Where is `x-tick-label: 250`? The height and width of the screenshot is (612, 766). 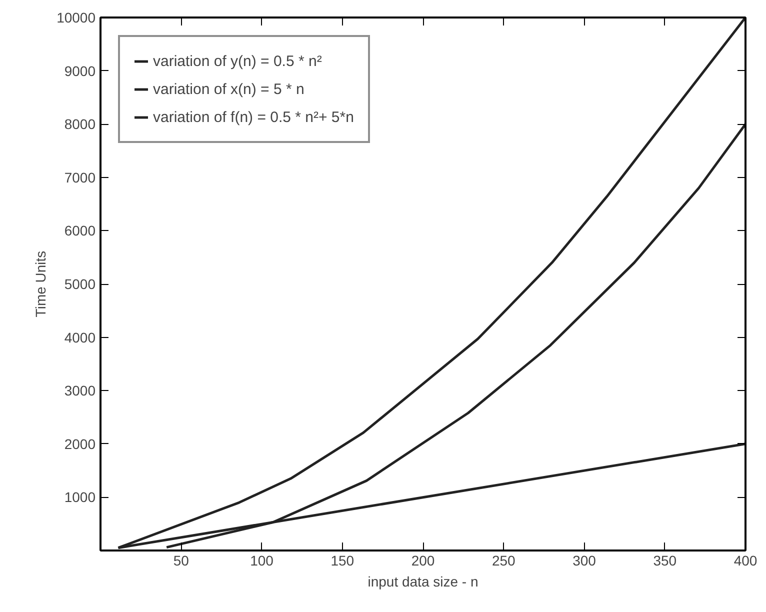
x-tick-label: 250 is located at coordinates (504, 560).